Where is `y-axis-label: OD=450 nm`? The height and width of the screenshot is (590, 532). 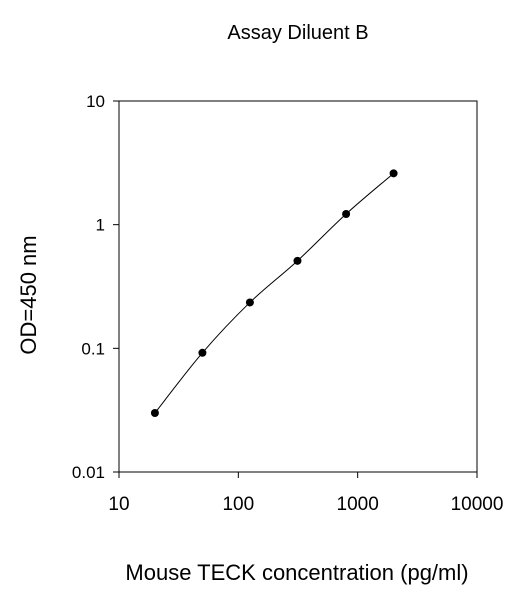 y-axis-label: OD=450 nm is located at coordinates (28, 294).